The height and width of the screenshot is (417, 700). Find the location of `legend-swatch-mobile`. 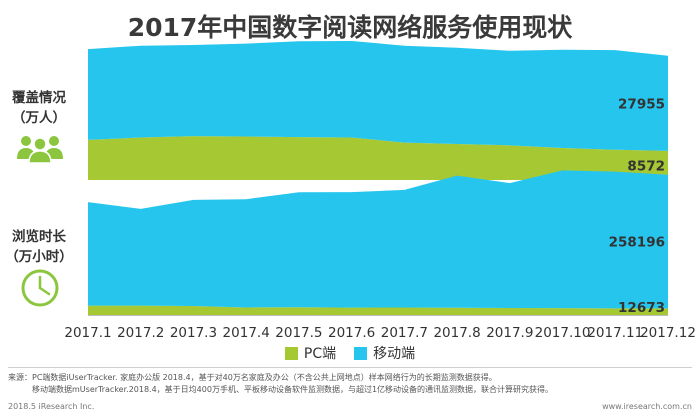

legend-swatch-mobile is located at coordinates (361, 353).